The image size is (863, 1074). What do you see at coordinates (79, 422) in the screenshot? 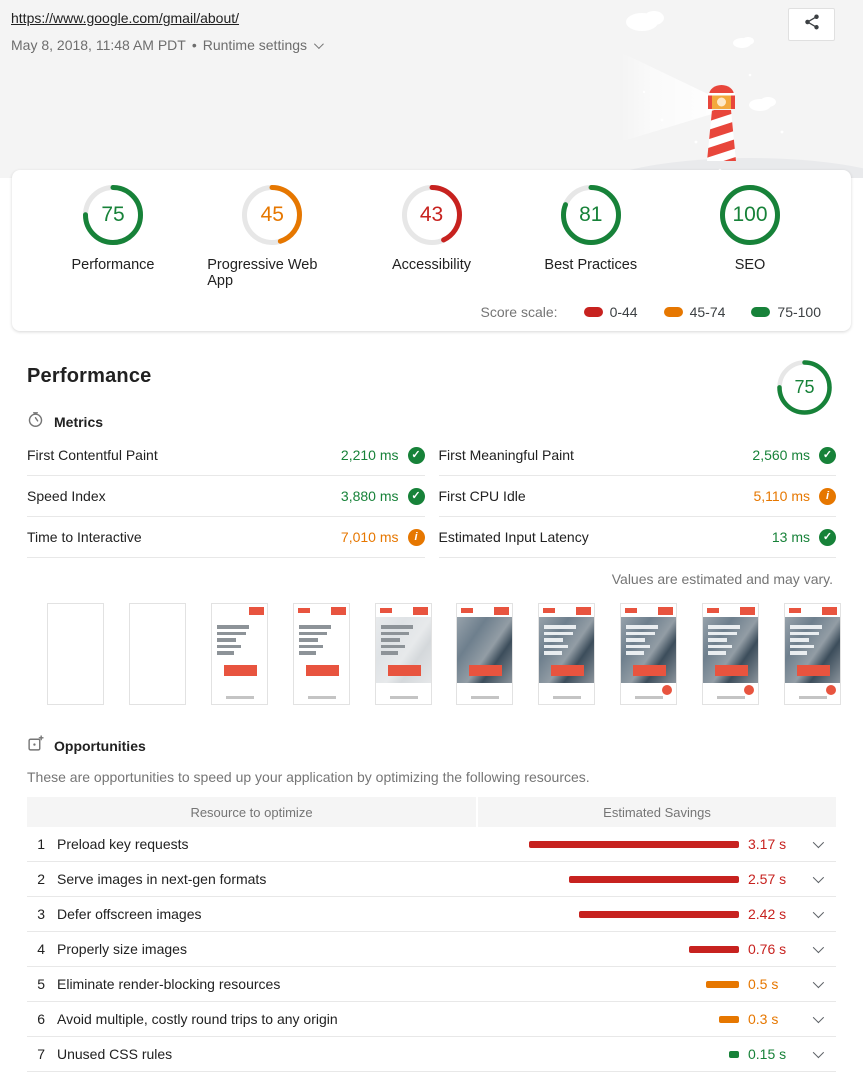
I see `metrics-header: Metrics` at bounding box center [79, 422].